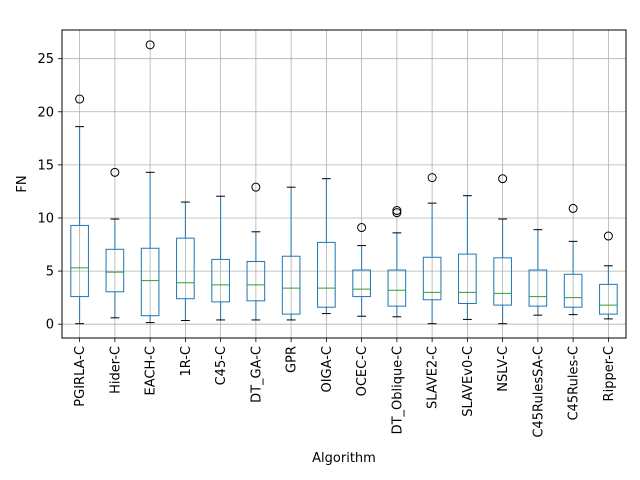 The height and width of the screenshot is (480, 640). I want to click on box-Ripper-C, so click(608, 275).